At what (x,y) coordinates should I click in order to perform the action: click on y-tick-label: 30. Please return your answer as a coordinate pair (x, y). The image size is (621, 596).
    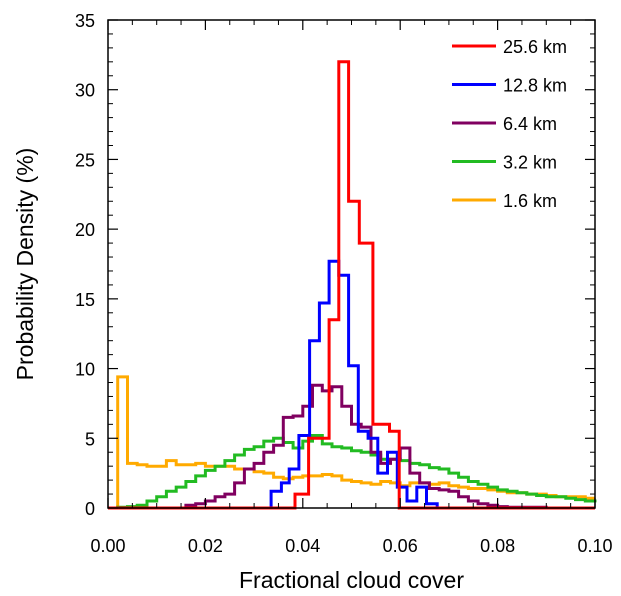
    Looking at the image, I should click on (85, 91).